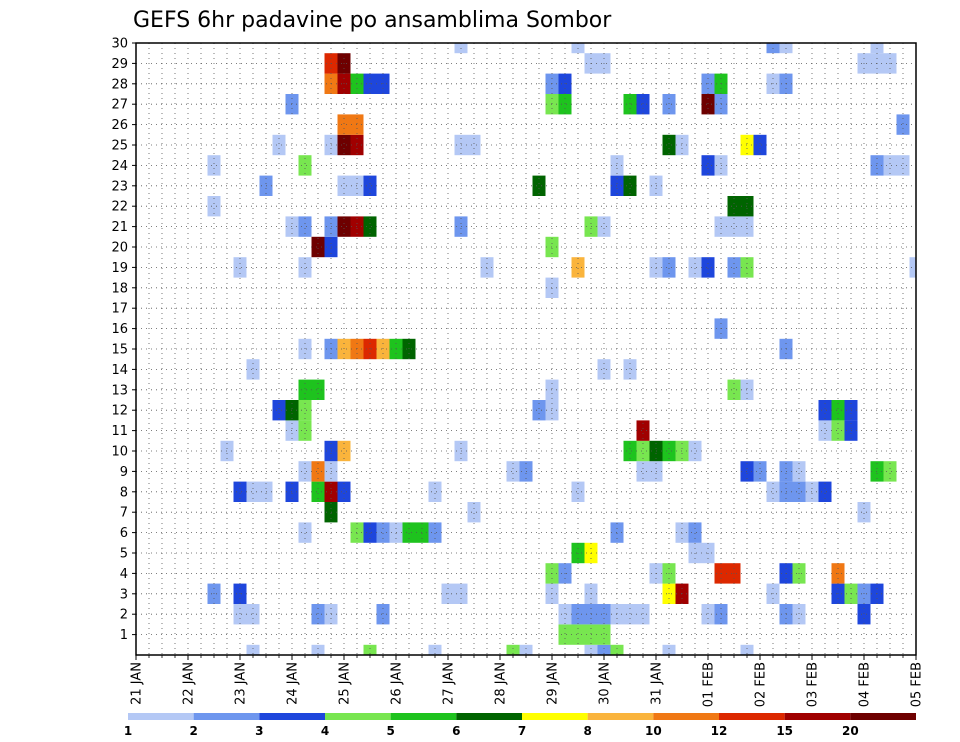 This screenshot has height=742, width=960. Describe the element at coordinates (259, 731) in the screenshot. I see `colorbar-label: 3` at that location.